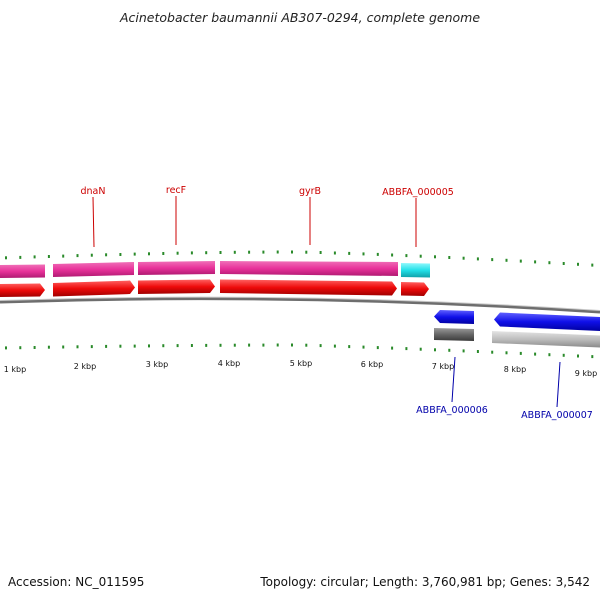  What do you see at coordinates (157, 364) in the screenshot?
I see `scale-label: 3 kbp` at bounding box center [157, 364].